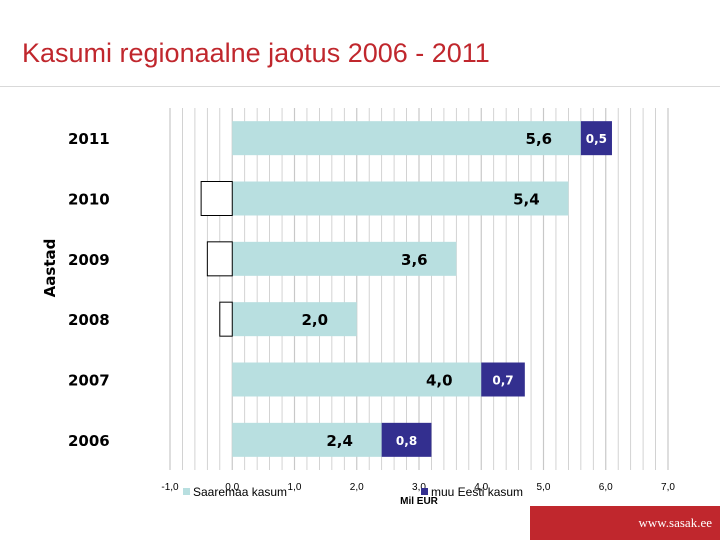 The image size is (720, 540). I want to click on bar-label-saaremaa: 2,4, so click(339, 441).